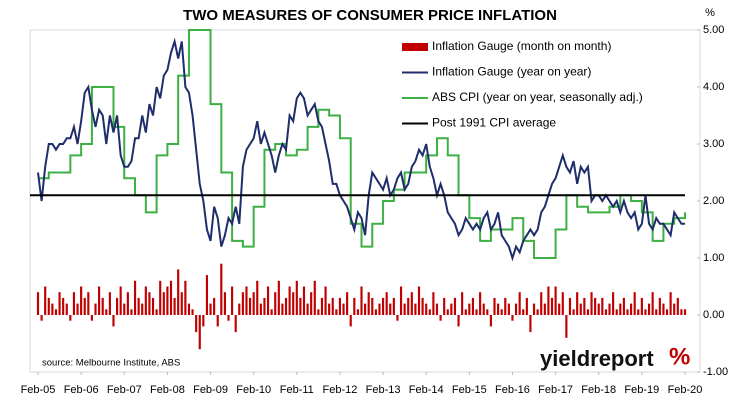 The width and height of the screenshot is (741, 400). What do you see at coordinates (713, 87) in the screenshot?
I see `y-tick-label: 4.00` at bounding box center [713, 87].